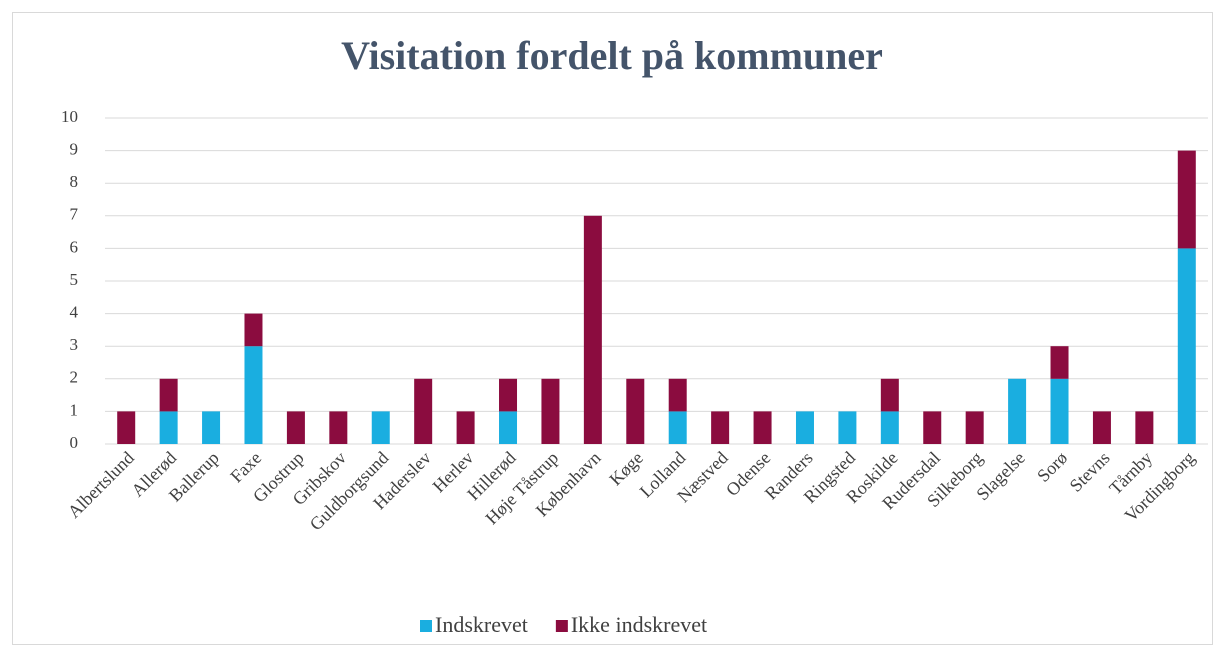 The image size is (1225, 657). What do you see at coordinates (74, 149) in the screenshot?
I see `y-tick-label: 9` at bounding box center [74, 149].